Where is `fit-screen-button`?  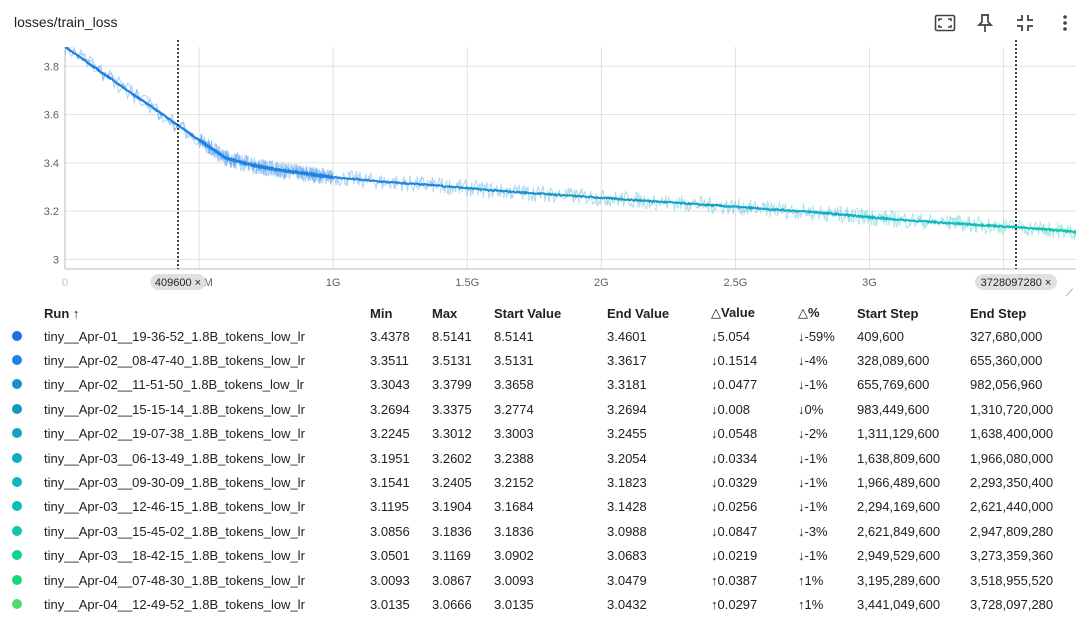
fit-screen-button is located at coordinates (945, 23).